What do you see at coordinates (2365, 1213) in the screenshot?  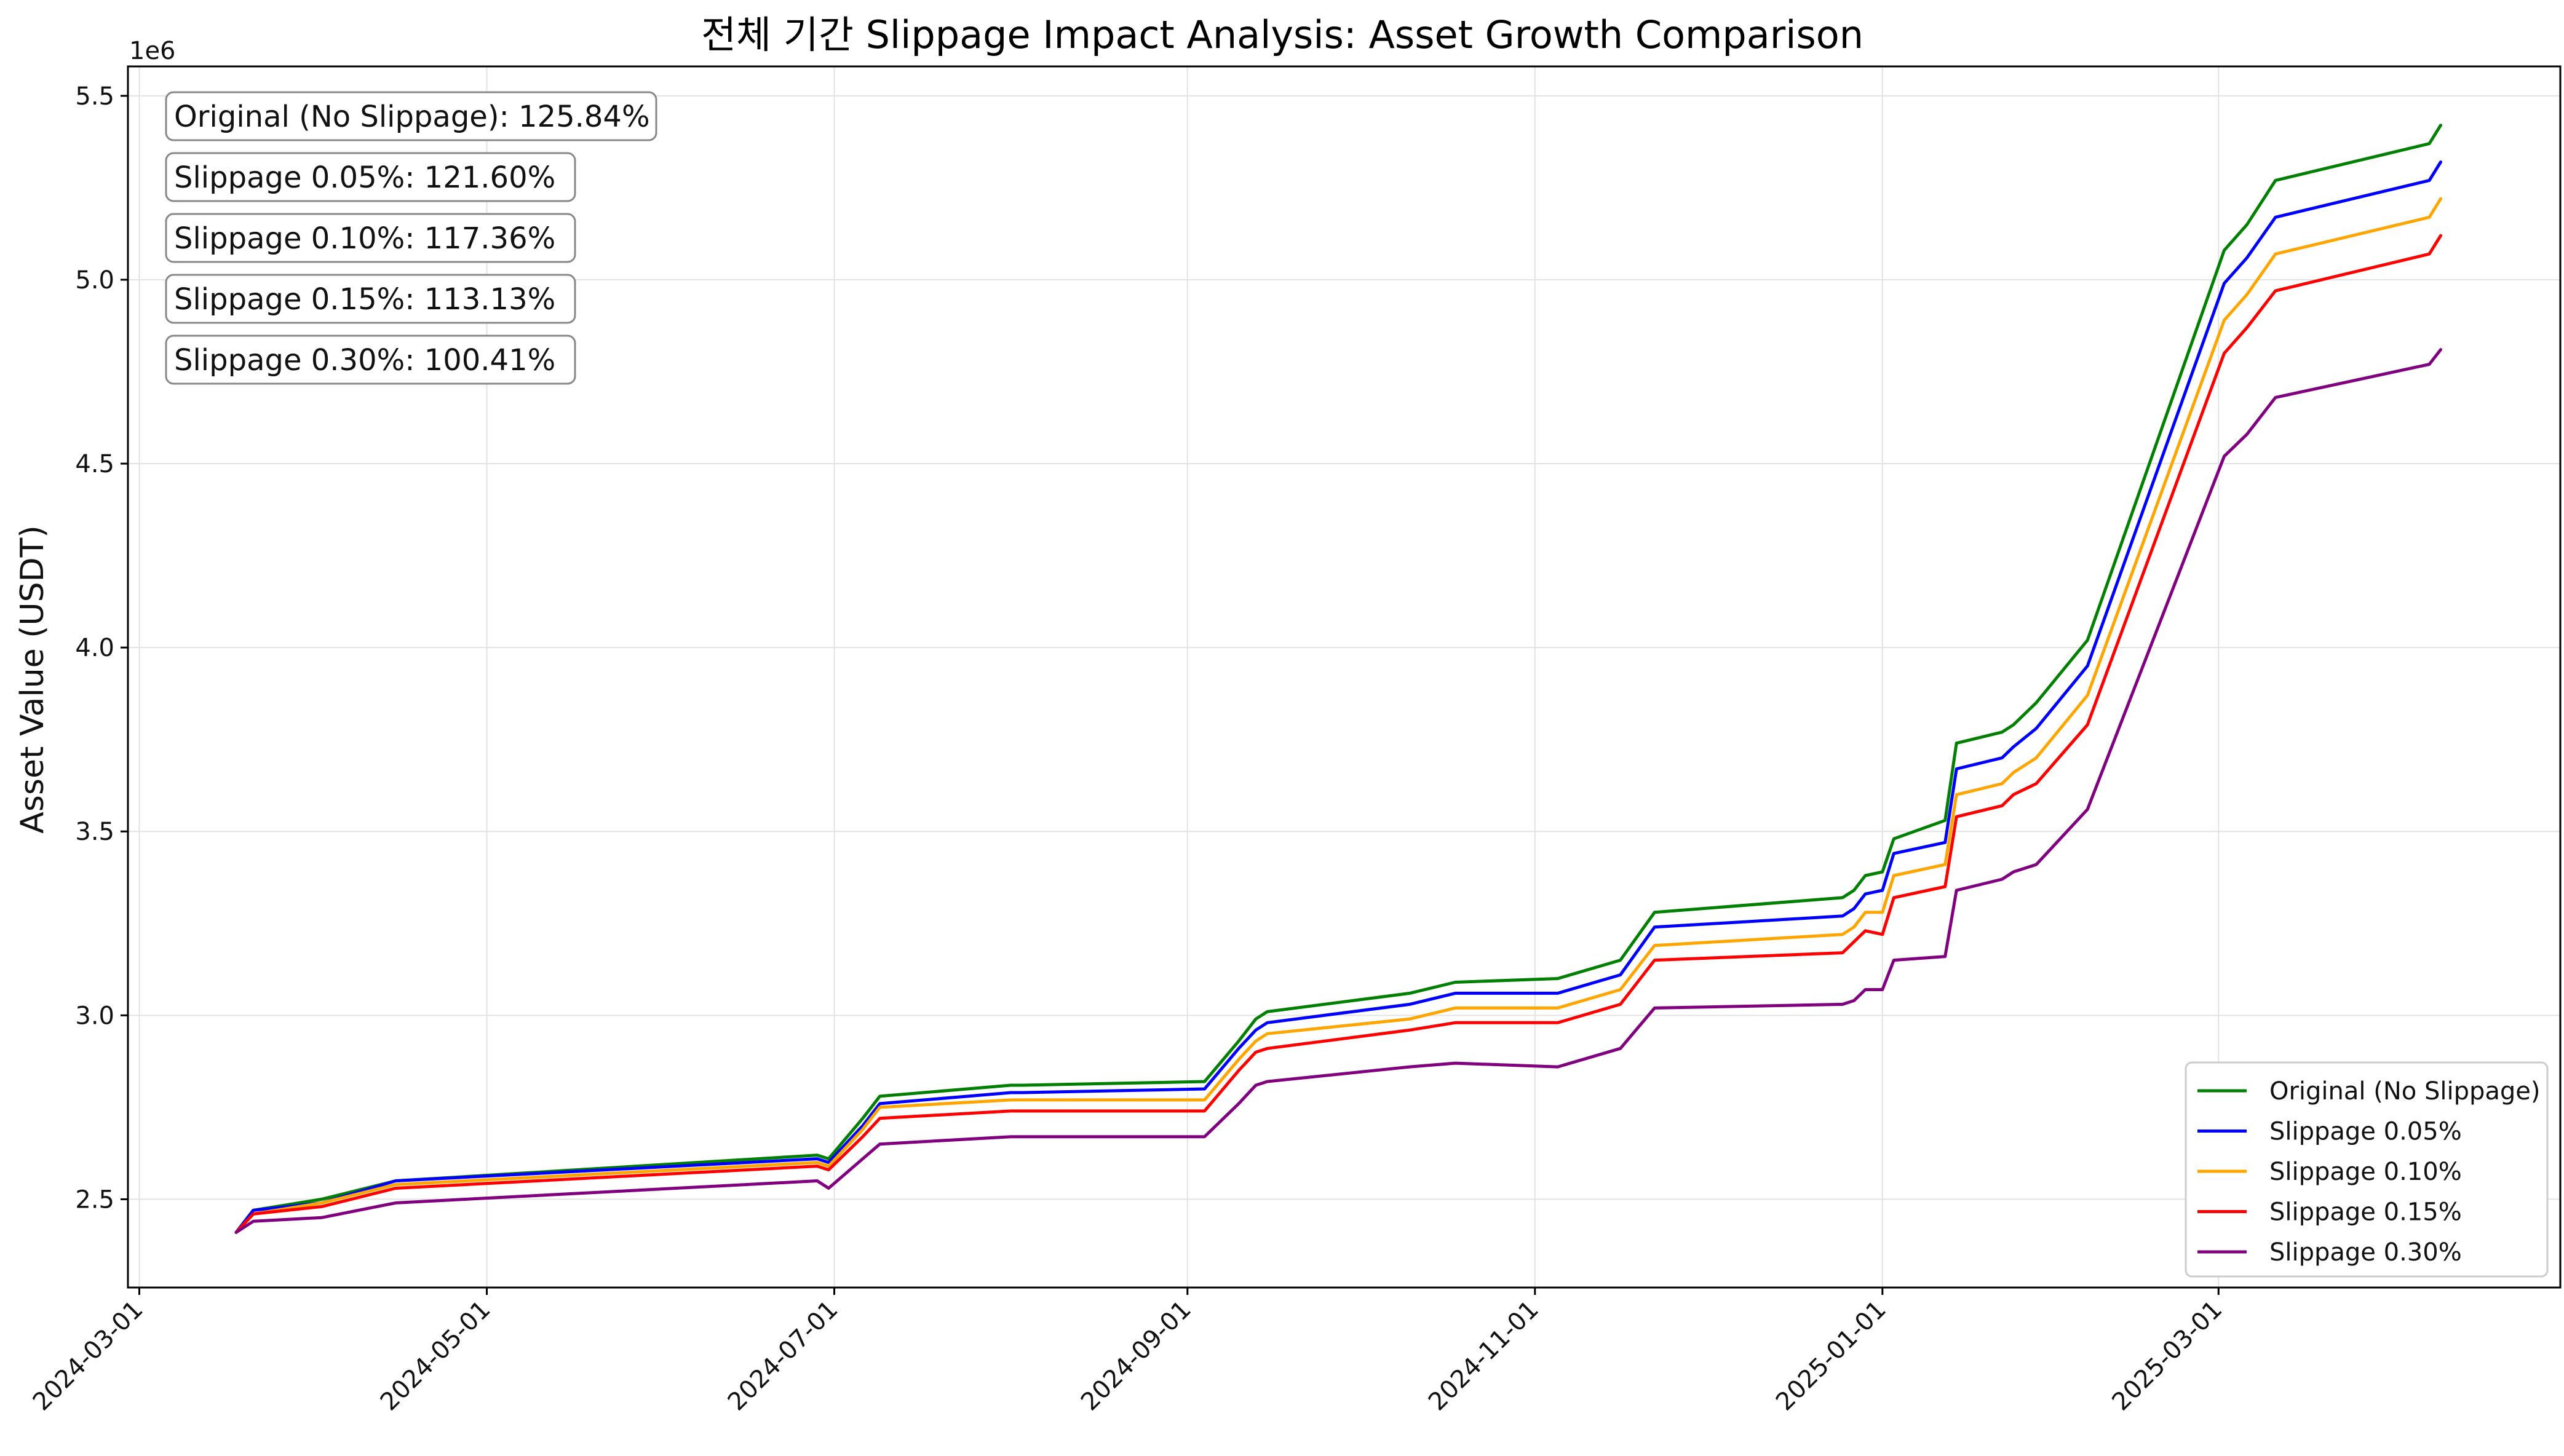 I see `legend-label: Slippage 0.15%` at bounding box center [2365, 1213].